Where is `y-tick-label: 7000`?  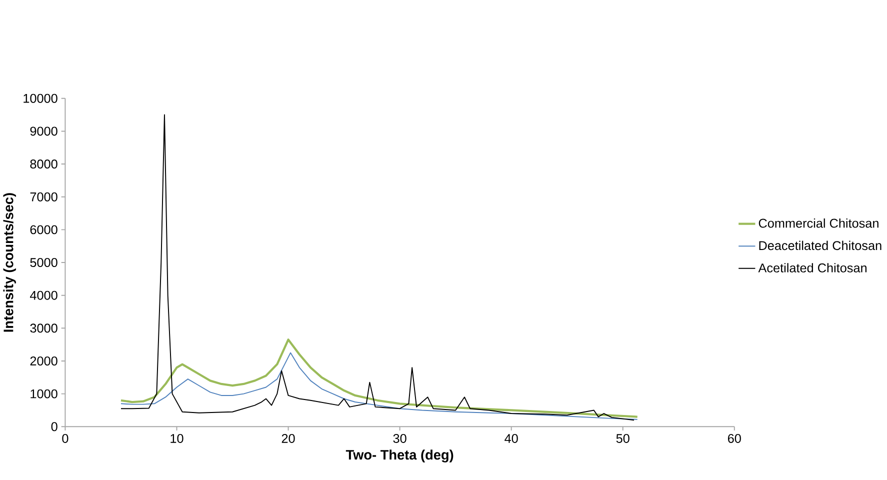
y-tick-label: 7000 is located at coordinates (44, 197).